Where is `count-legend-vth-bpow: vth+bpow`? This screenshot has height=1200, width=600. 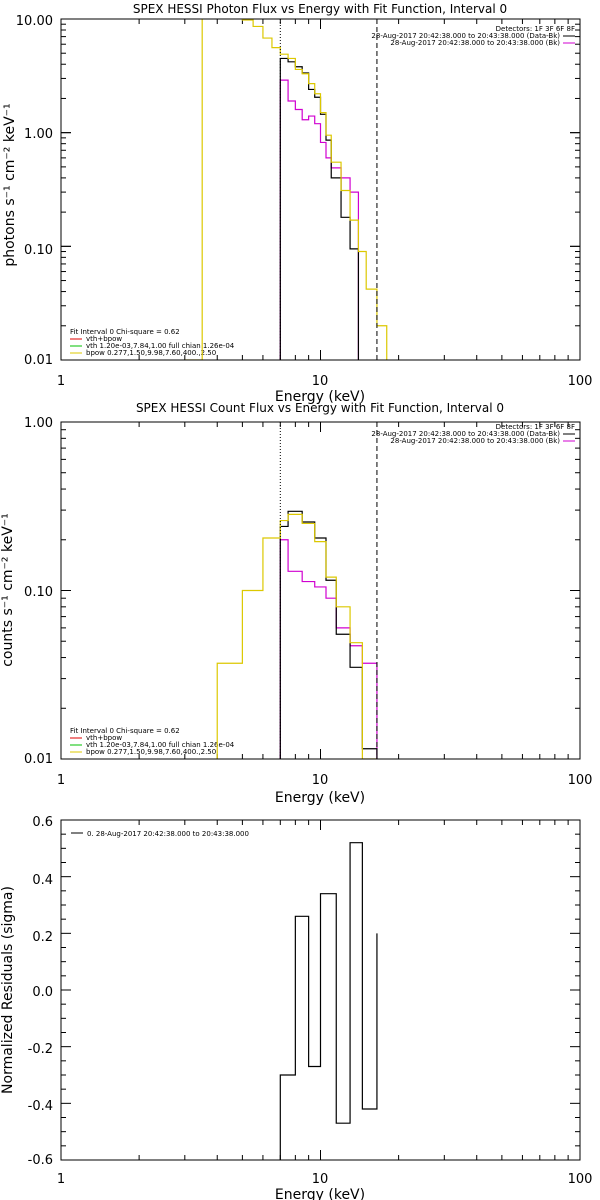 count-legend-vth-bpow: vth+bpow is located at coordinates (104, 738).